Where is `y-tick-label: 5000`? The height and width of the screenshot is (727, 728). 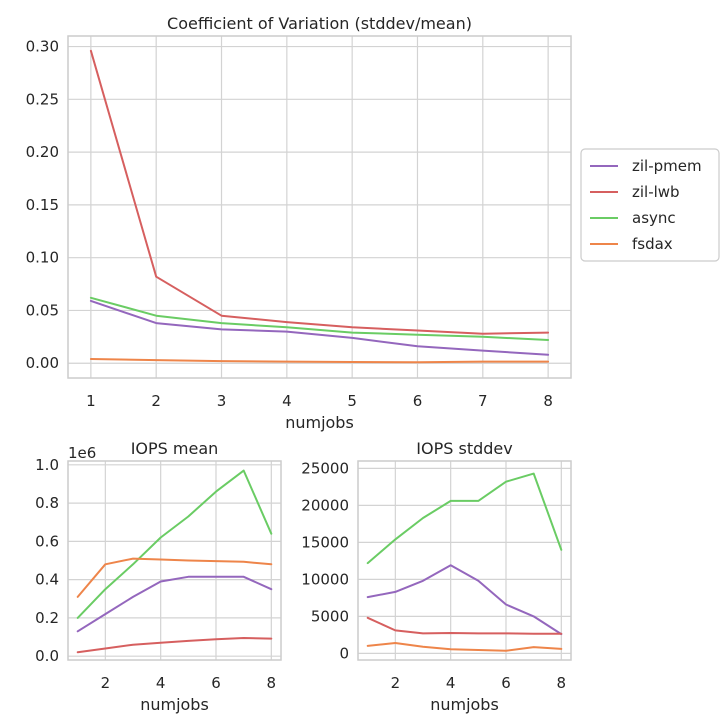 y-tick-label: 5000 is located at coordinates (330, 616).